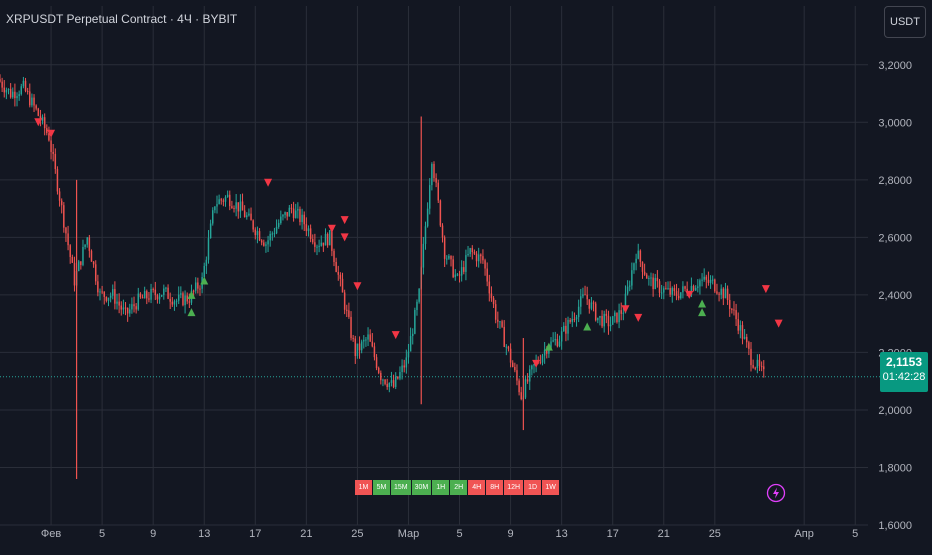 This screenshot has width=932, height=555. I want to click on bar-countdown: 01:42:28, so click(904, 377).